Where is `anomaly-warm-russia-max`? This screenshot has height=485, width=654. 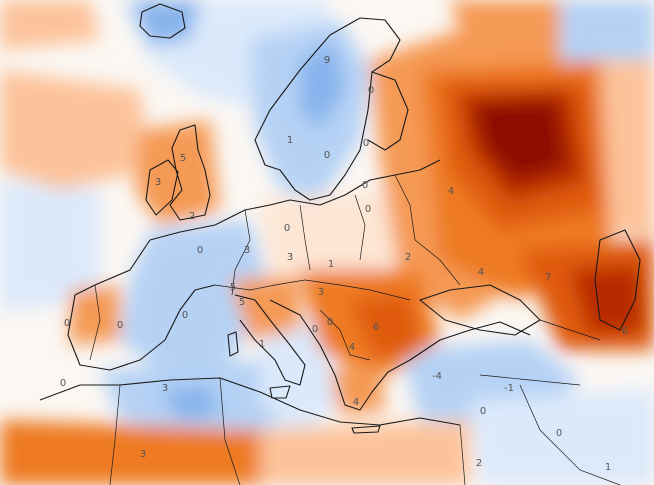
anomaly-warm-russia-max is located at coordinates (520, 140).